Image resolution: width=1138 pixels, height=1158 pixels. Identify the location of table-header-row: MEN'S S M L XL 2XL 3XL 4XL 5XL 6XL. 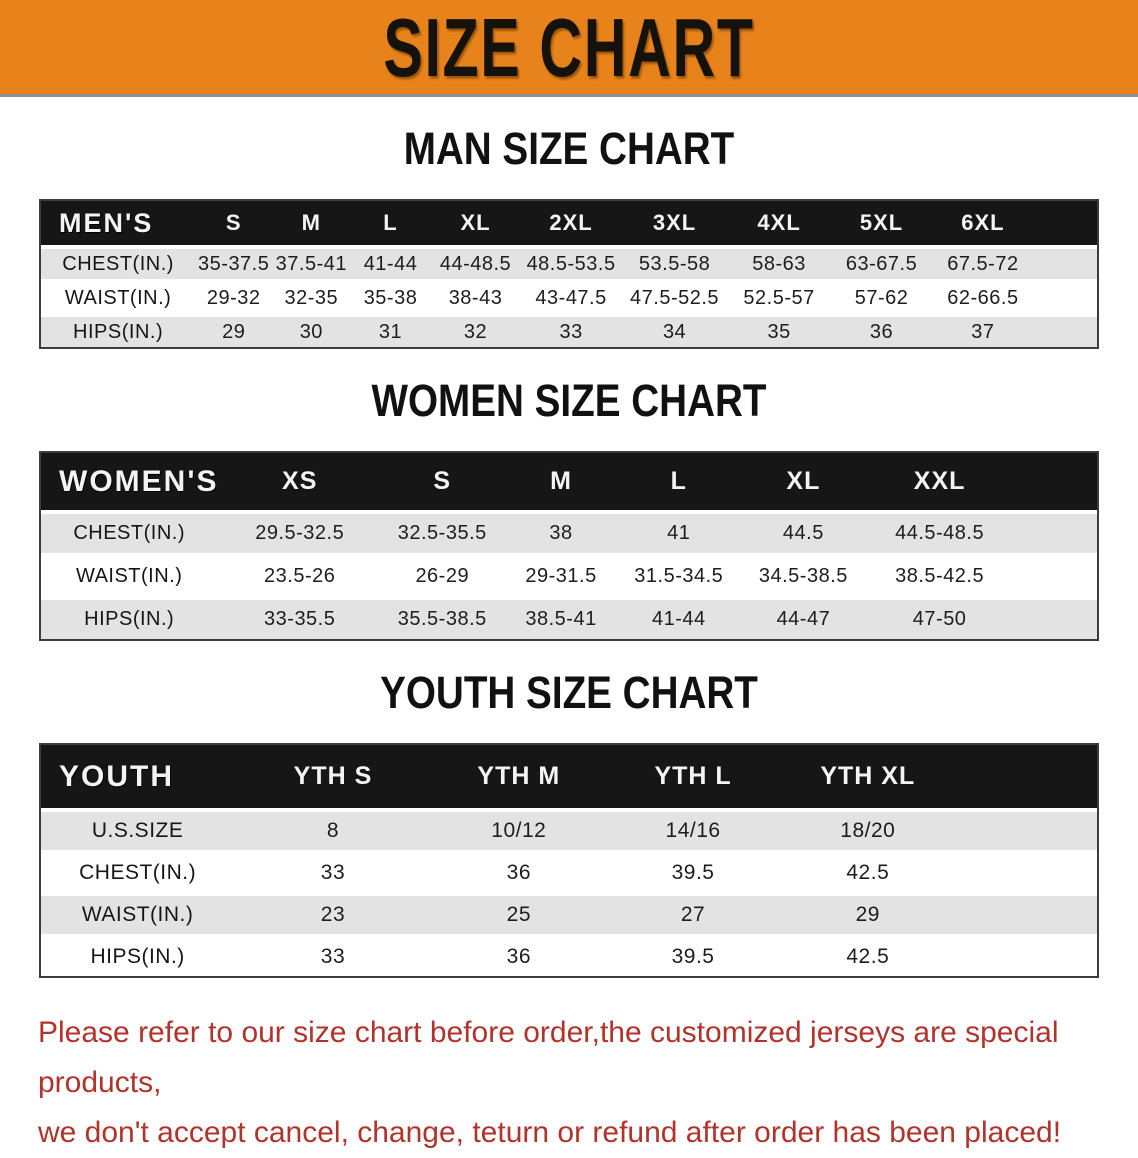
(569, 223).